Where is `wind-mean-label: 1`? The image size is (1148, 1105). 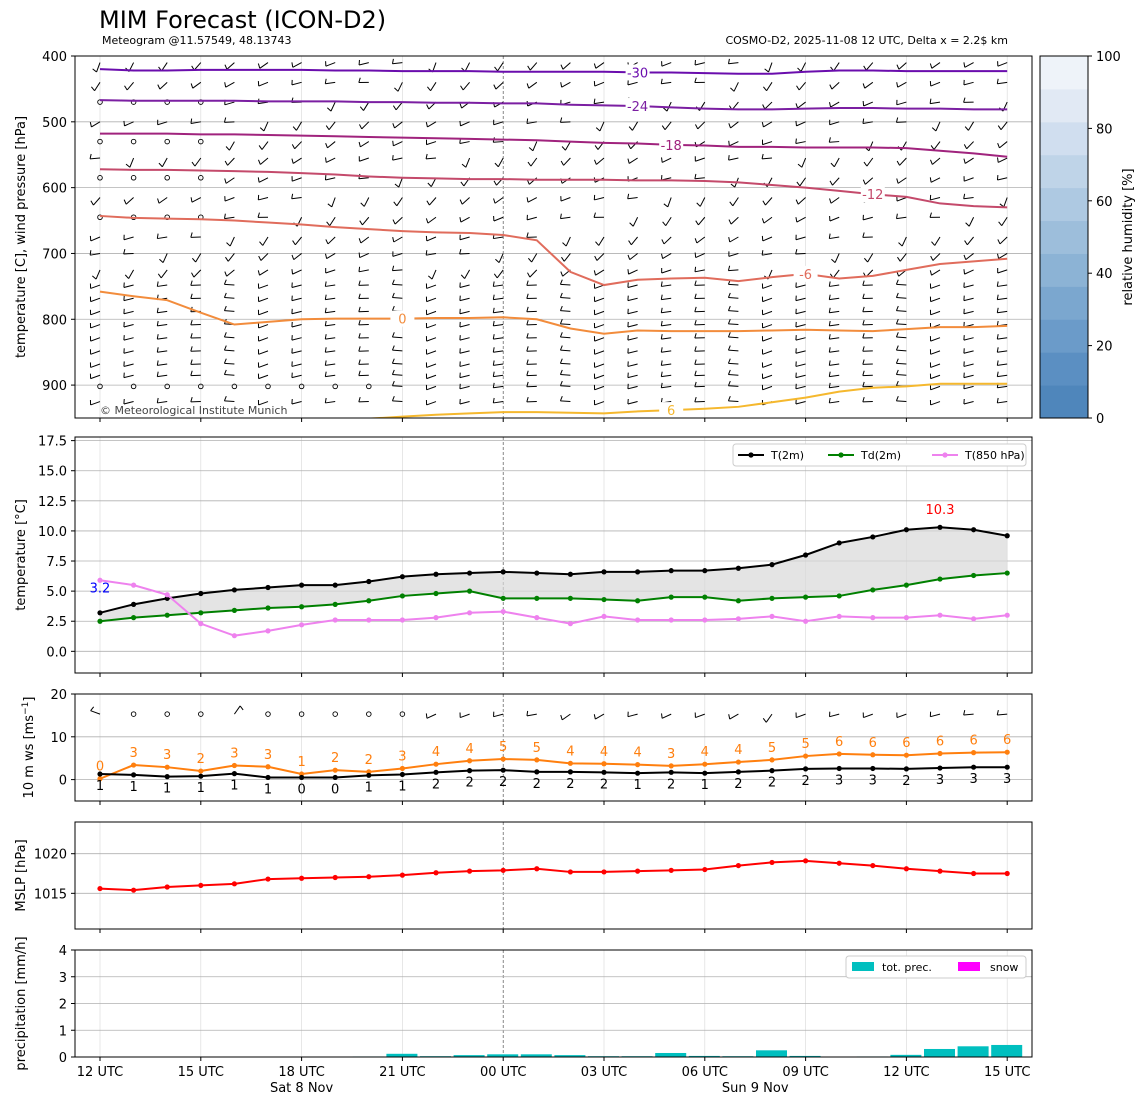 wind-mean-label: 1 is located at coordinates (133, 787).